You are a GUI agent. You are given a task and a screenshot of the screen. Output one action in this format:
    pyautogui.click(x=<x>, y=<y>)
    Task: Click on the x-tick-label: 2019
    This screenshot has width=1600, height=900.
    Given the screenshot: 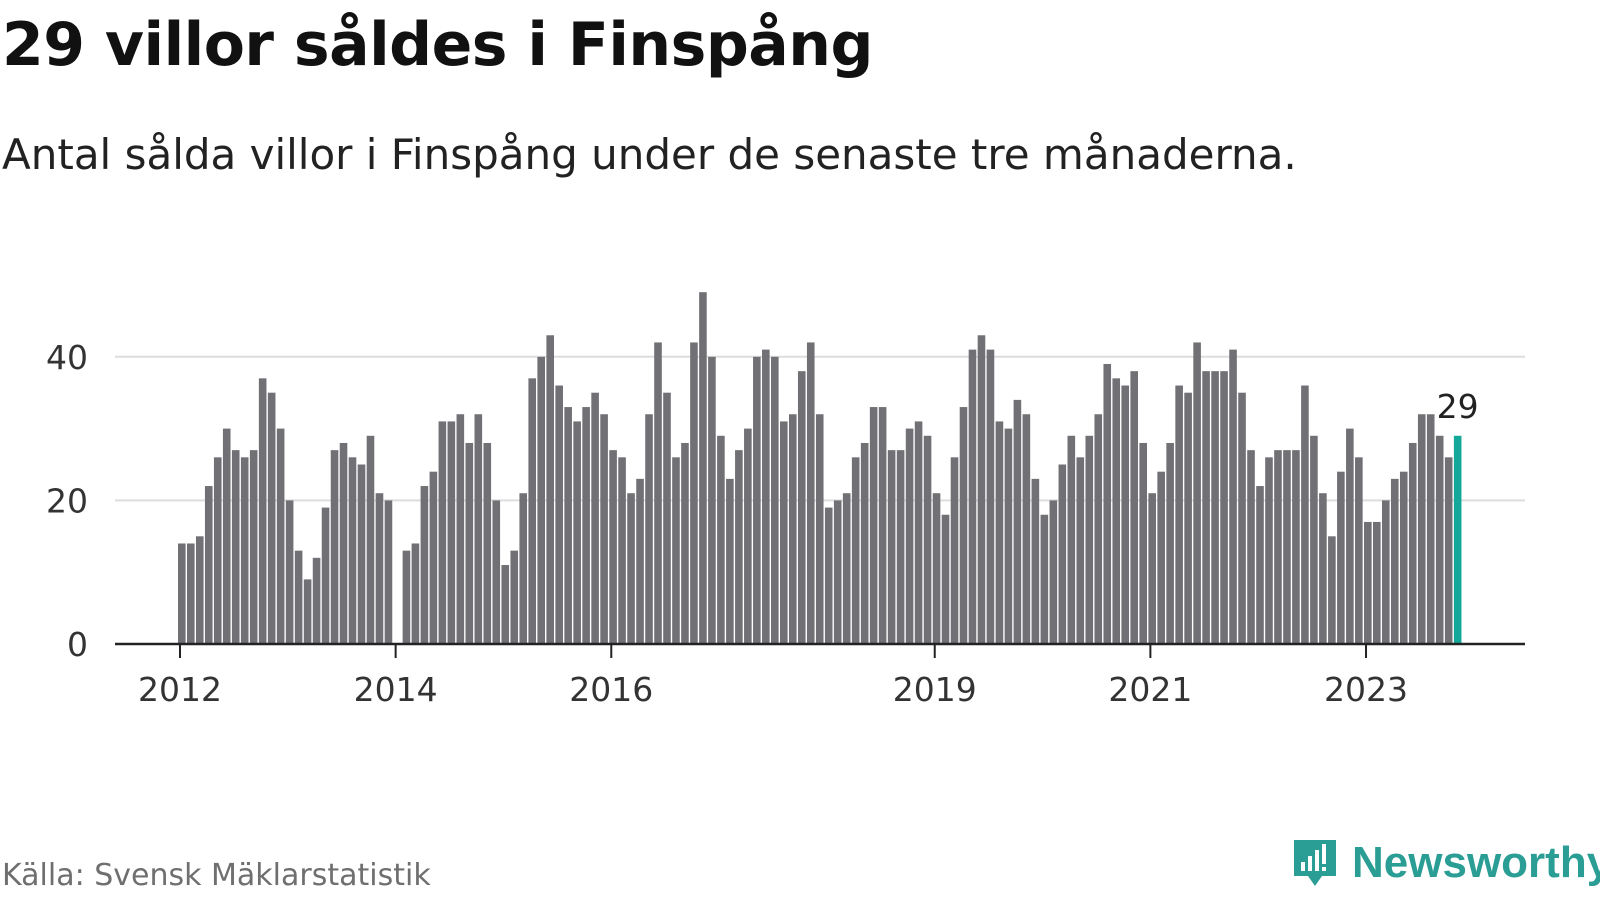 What is the action you would take?
    pyautogui.click(x=935, y=689)
    